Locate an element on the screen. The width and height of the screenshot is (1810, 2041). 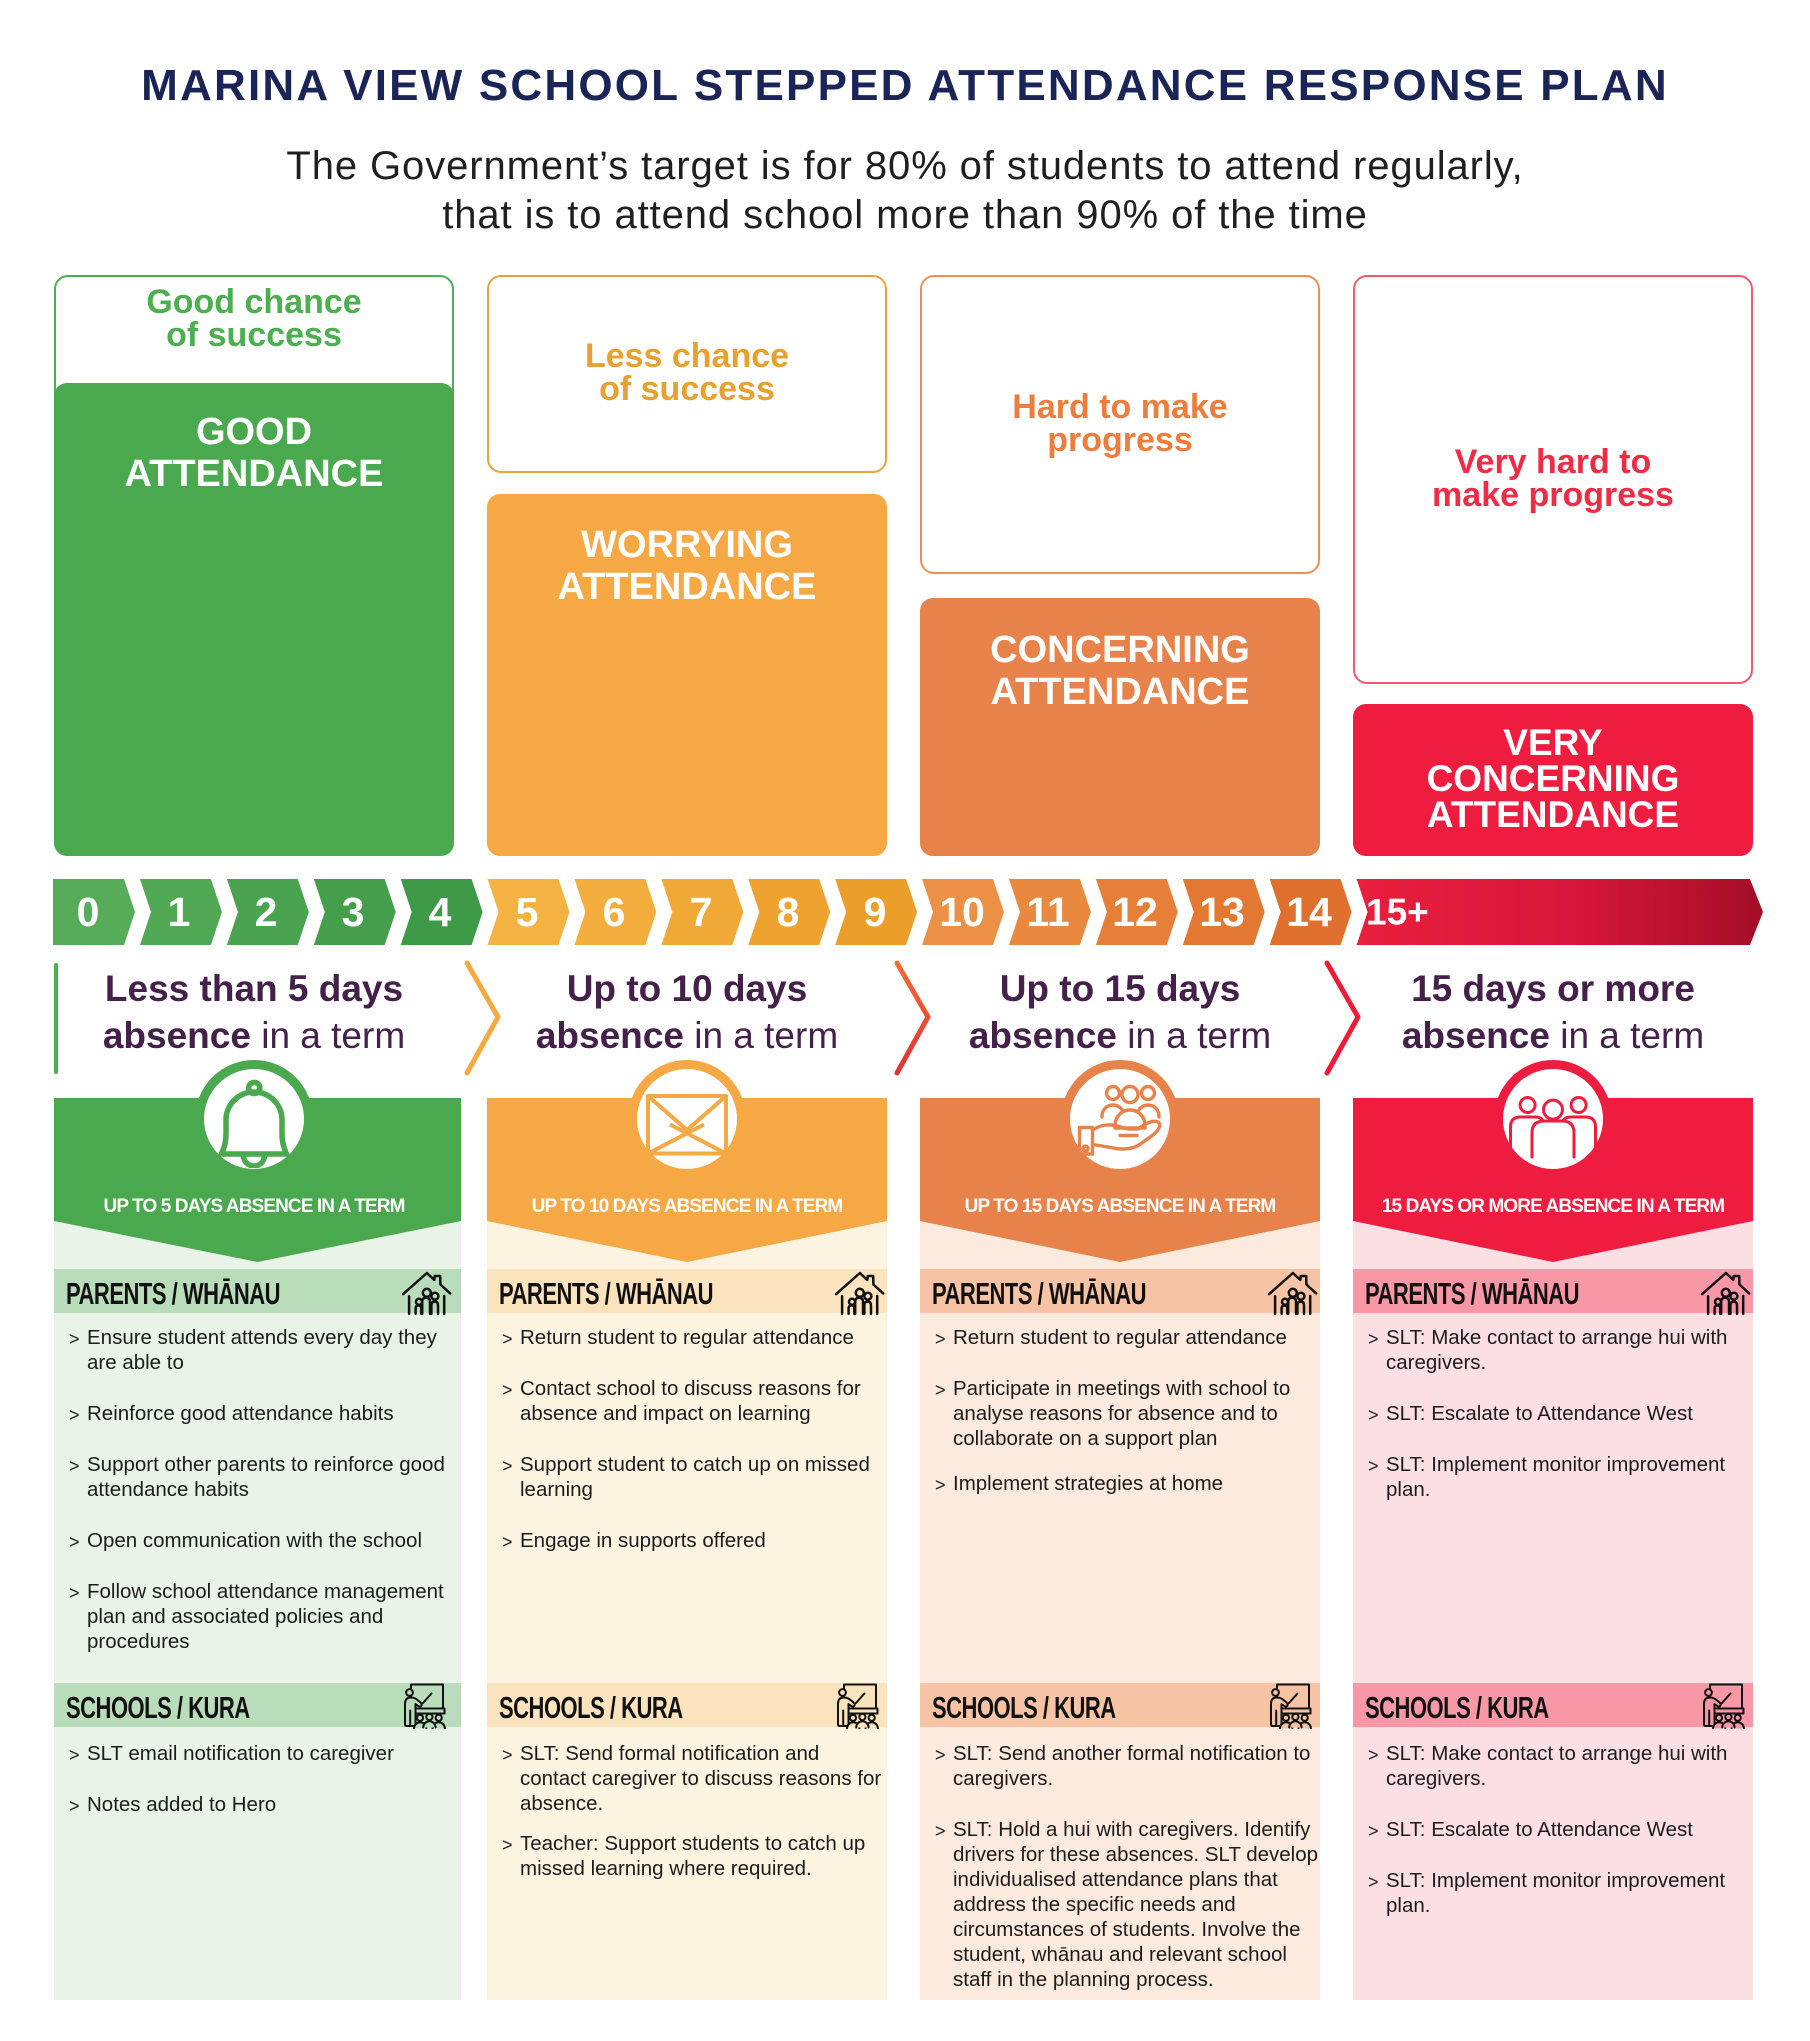
svg-text: 3 is located at coordinates (353, 912).